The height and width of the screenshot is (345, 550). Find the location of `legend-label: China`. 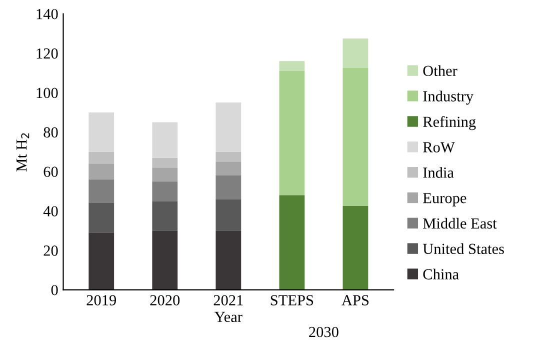

legend-label: China is located at coordinates (441, 274).